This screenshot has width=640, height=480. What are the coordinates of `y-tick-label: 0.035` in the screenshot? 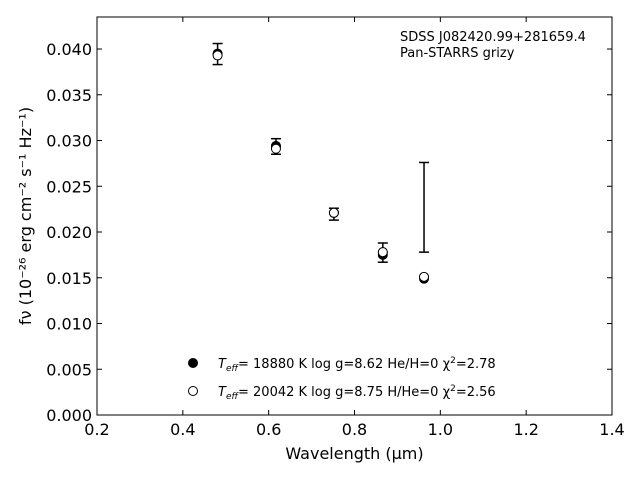 It's located at (69, 95).